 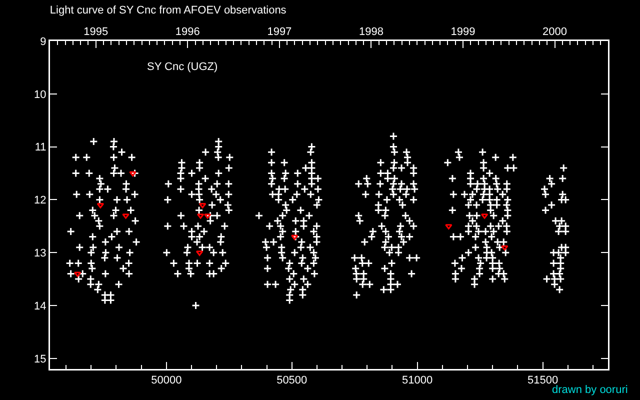 What do you see at coordinates (40, 94) in the screenshot?
I see `y-tick-label: 10` at bounding box center [40, 94].